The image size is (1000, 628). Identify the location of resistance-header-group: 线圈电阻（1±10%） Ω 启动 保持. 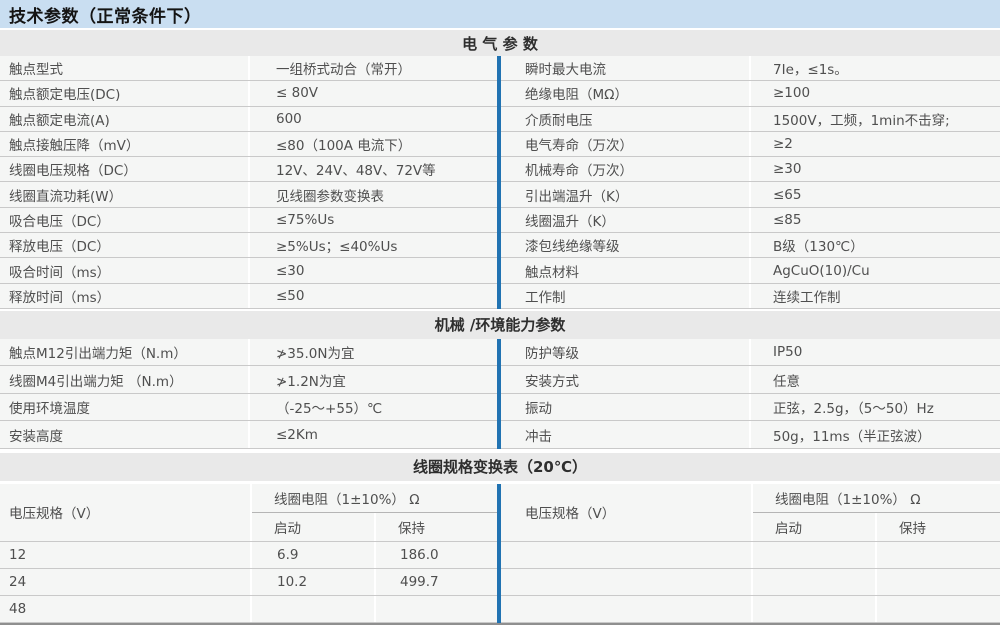
(374, 512).